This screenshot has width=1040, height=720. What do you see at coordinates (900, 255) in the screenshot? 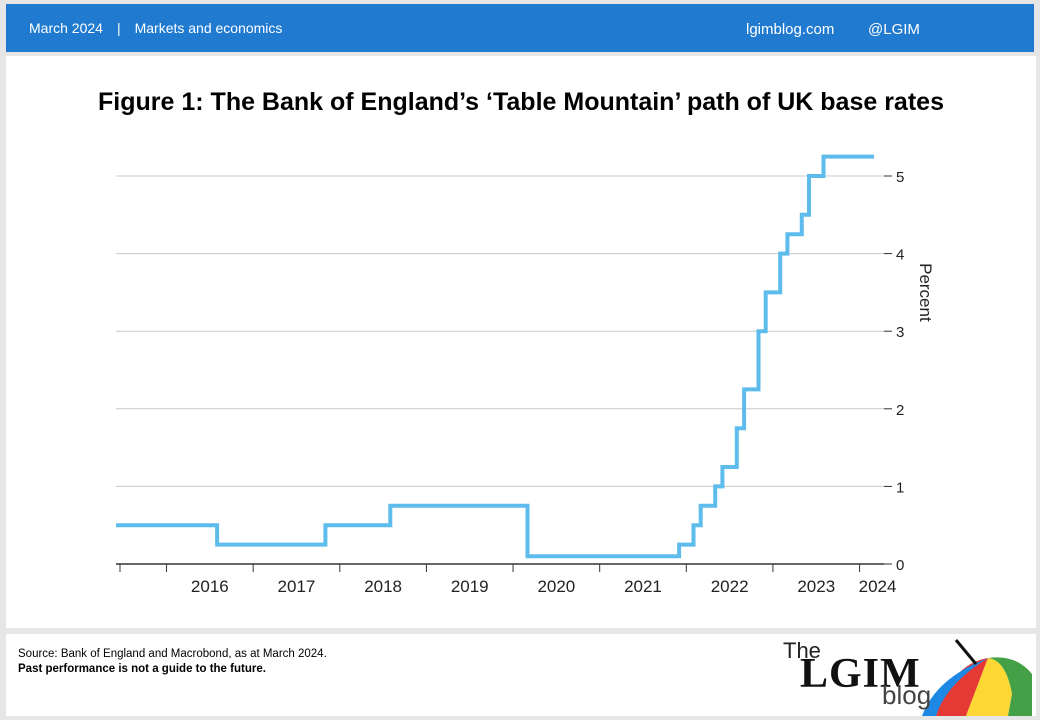
I see `y-tick-label: 4` at bounding box center [900, 255].